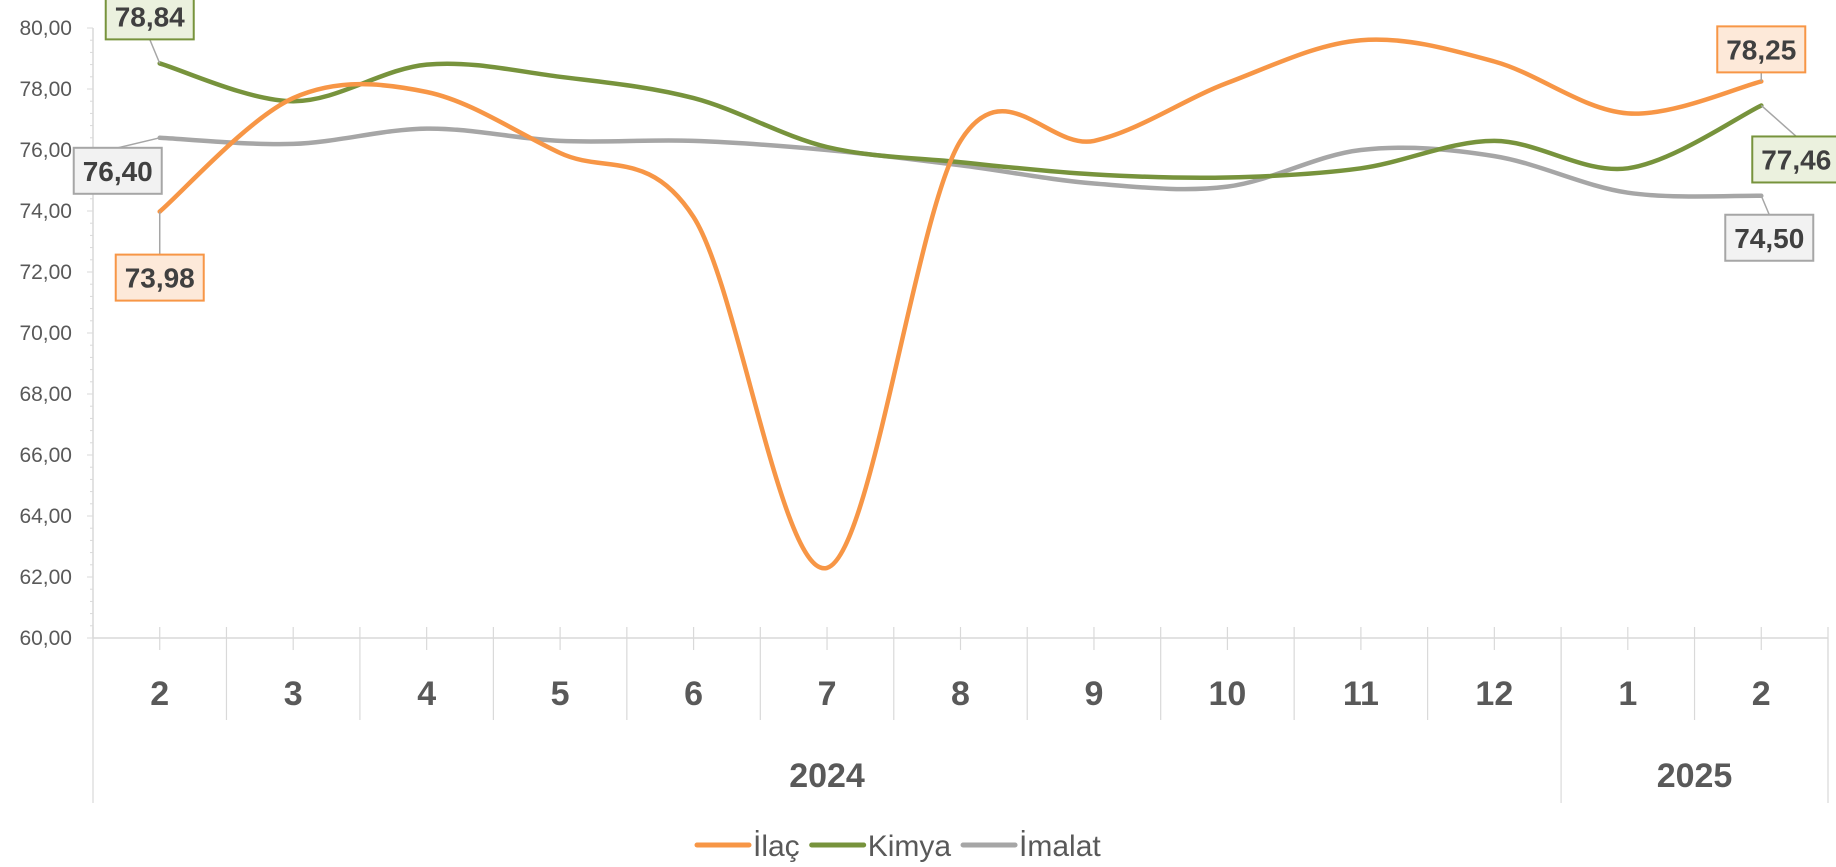 The height and width of the screenshot is (867, 1836). What do you see at coordinates (827, 776) in the screenshot?
I see `year-label: 2024` at bounding box center [827, 776].